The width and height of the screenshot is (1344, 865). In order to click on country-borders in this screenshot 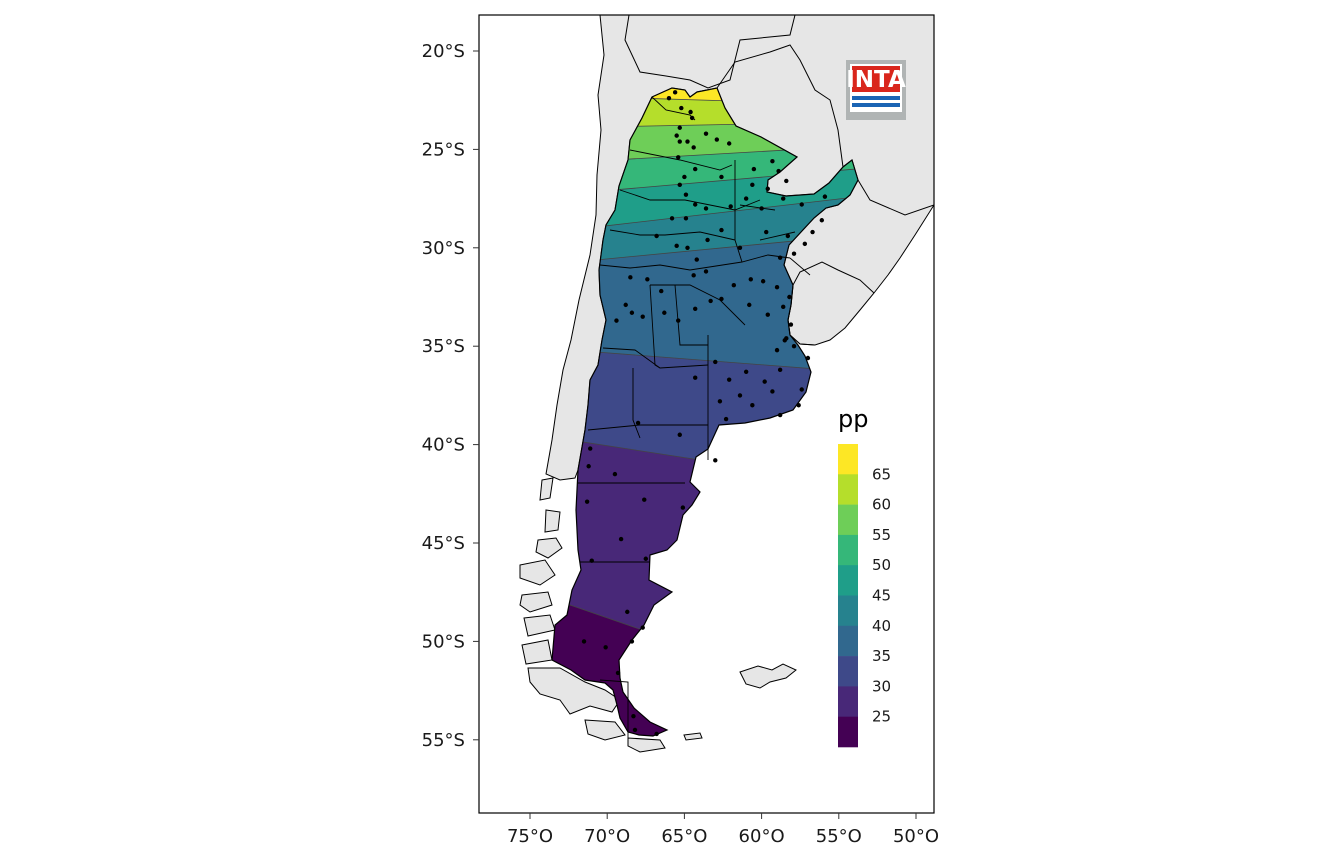, I will do `click(779, 180)`.